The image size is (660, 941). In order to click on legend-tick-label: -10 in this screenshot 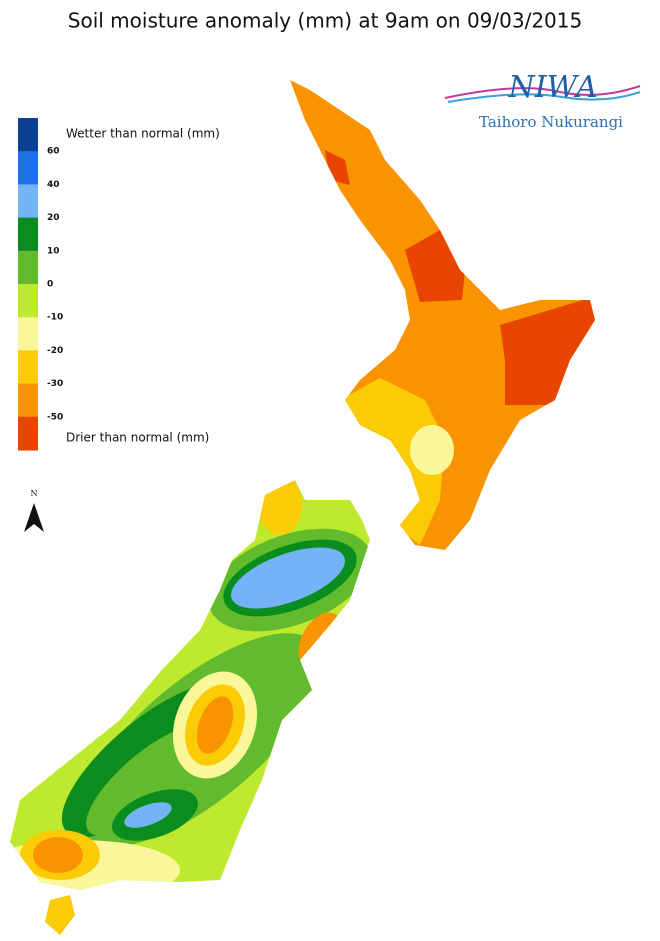, I will do `click(55, 318)`.